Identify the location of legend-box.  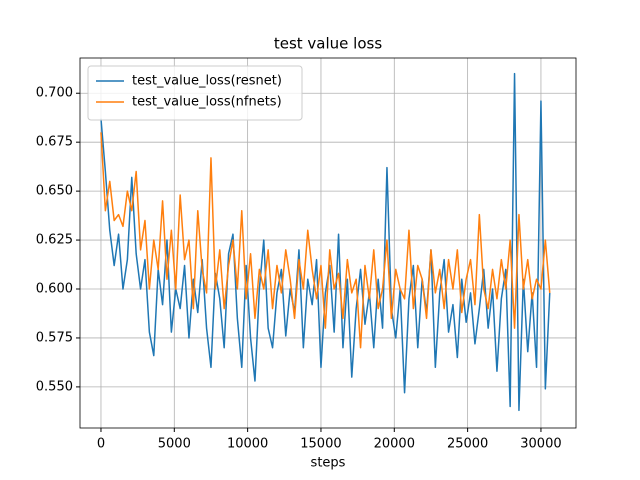
(195, 93).